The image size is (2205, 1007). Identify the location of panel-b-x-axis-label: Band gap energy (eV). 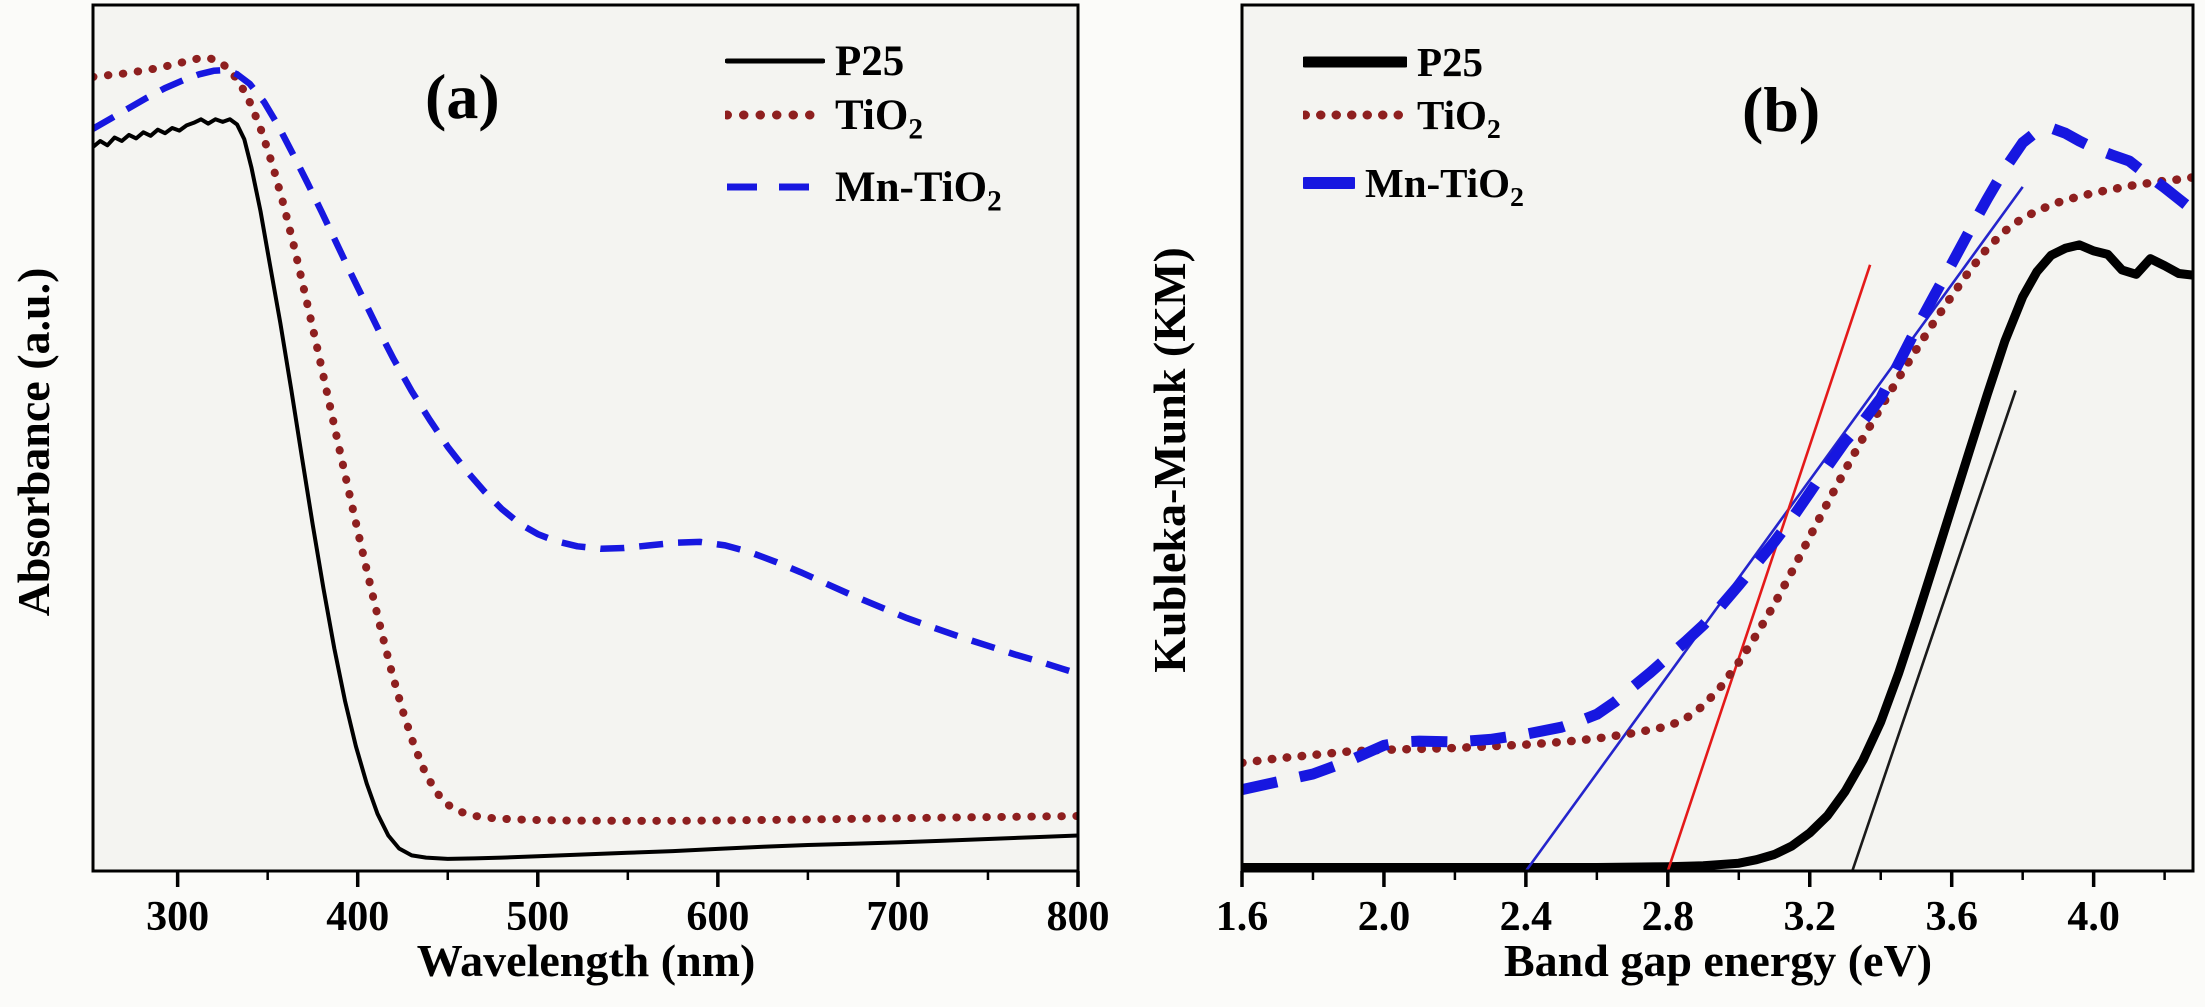
(1718, 960).